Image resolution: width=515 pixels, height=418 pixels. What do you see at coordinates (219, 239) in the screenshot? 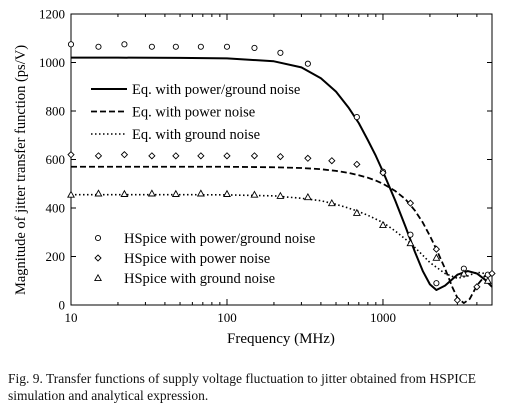
I see `legend-marker-label: HSpice with power/ground noise` at bounding box center [219, 239].